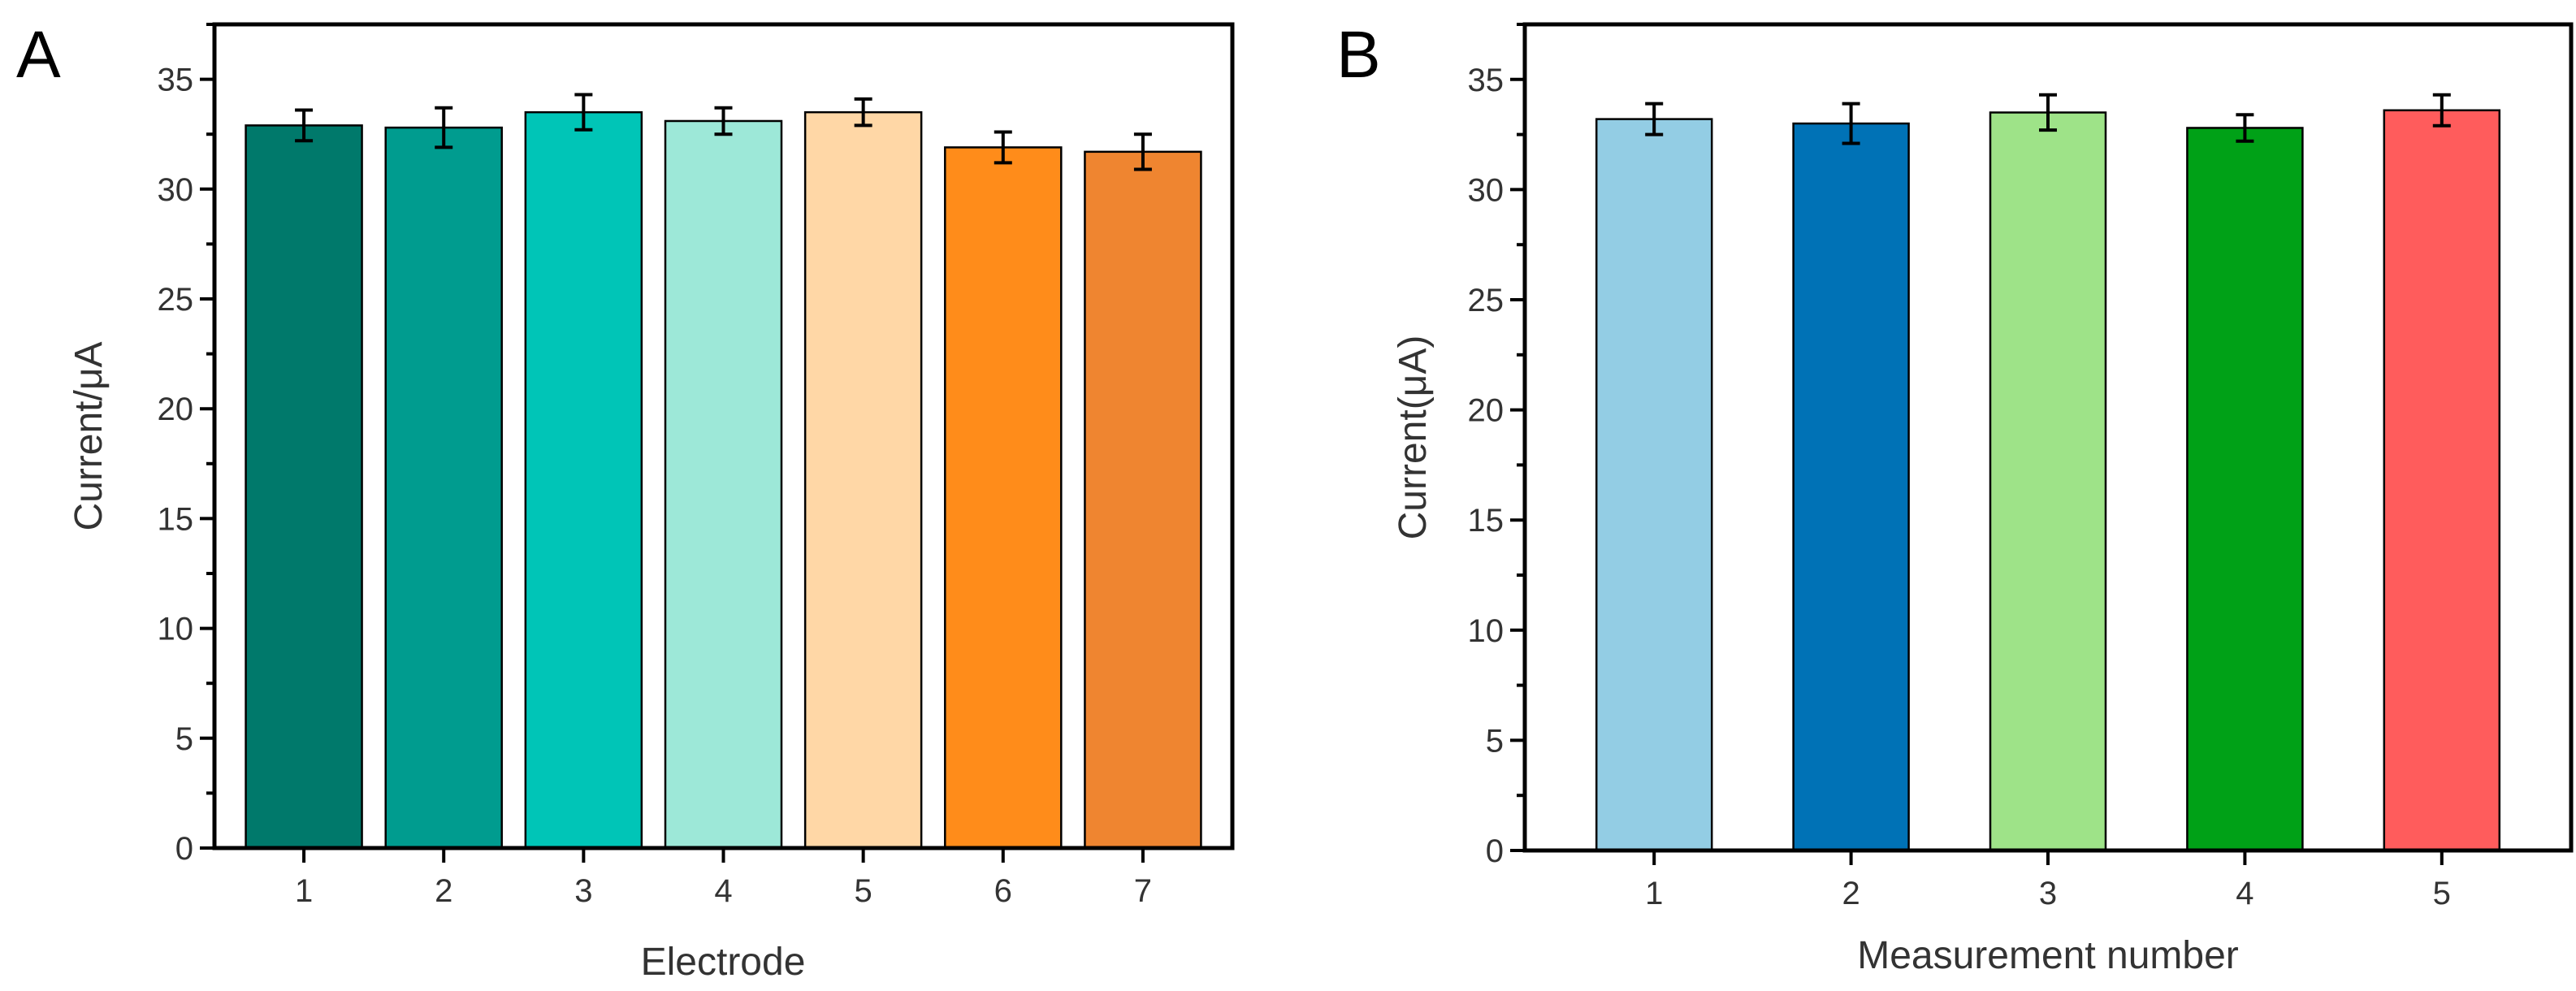 The image size is (2576, 991). What do you see at coordinates (443, 891) in the screenshot?
I see `panel-a-x-tick-label: 2` at bounding box center [443, 891].